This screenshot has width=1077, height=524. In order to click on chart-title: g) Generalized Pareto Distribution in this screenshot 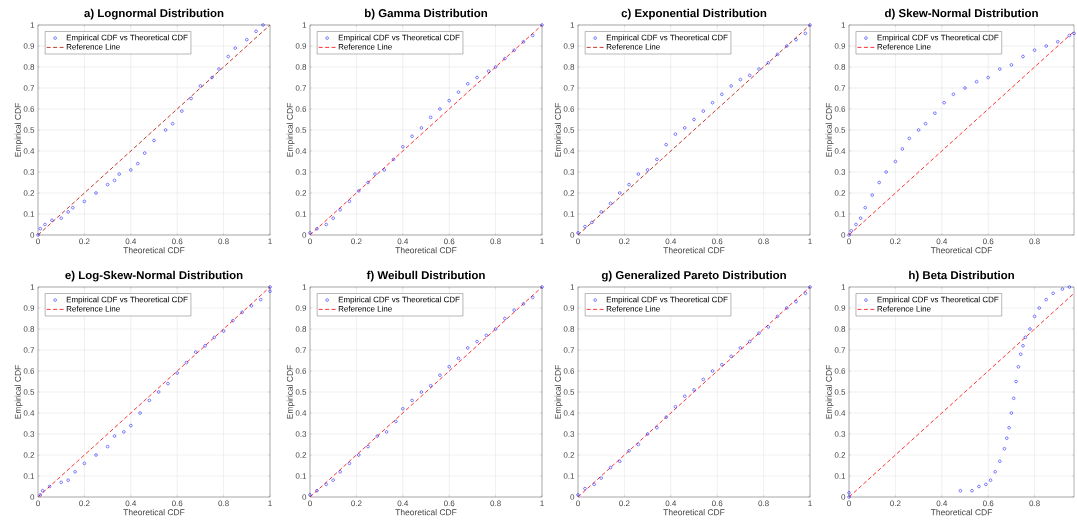, I will do `click(693, 276)`.